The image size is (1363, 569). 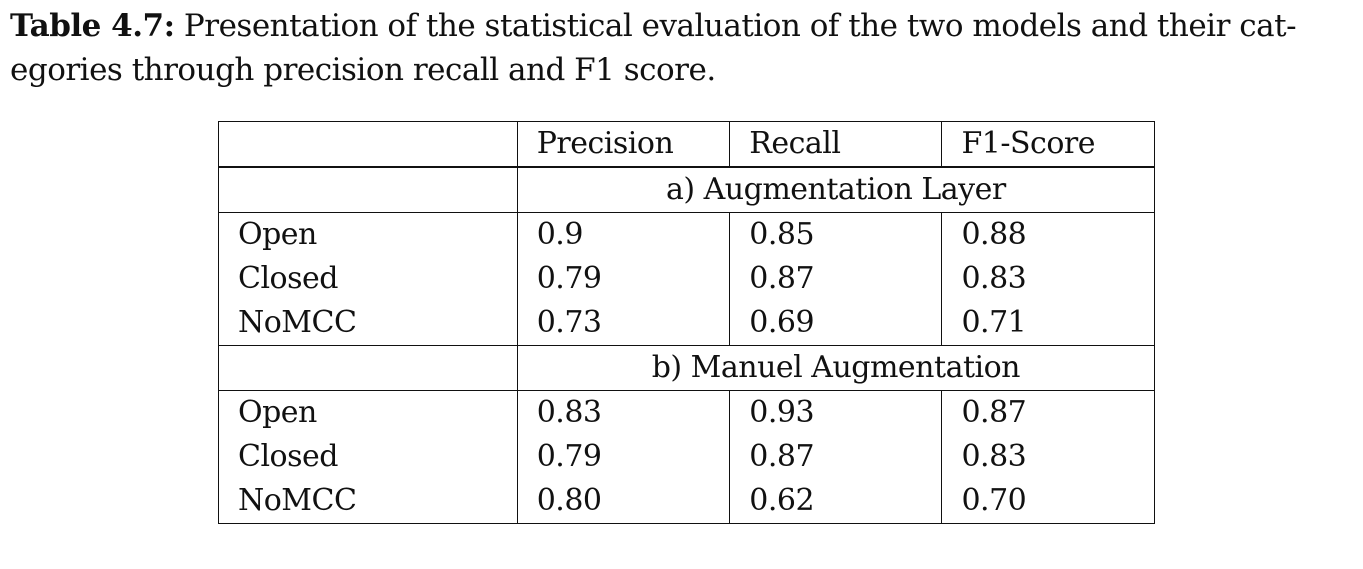 I want to click on table-row: Open 0.9 0.85 0.88, so click(x=686, y=234).